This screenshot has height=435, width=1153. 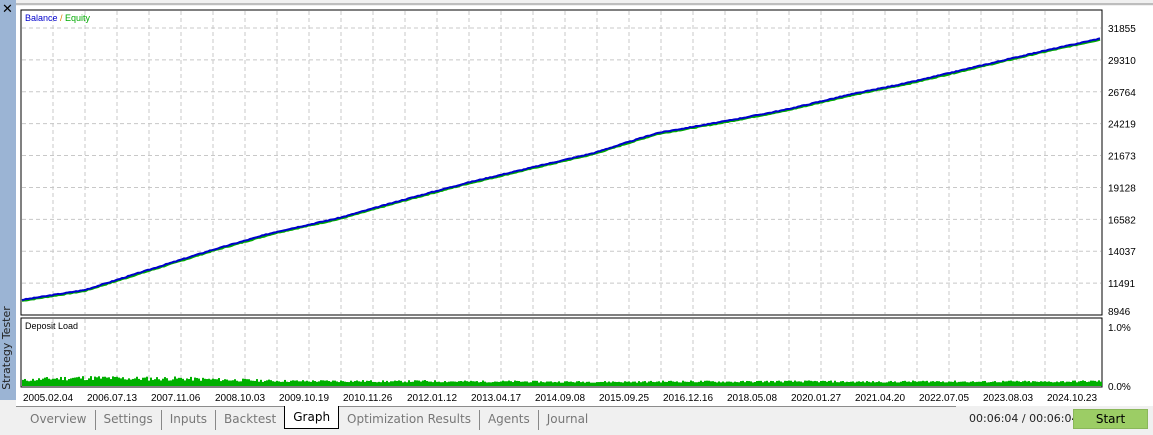 What do you see at coordinates (752, 398) in the screenshot?
I see `x-tick-label: 2018.05.08` at bounding box center [752, 398].